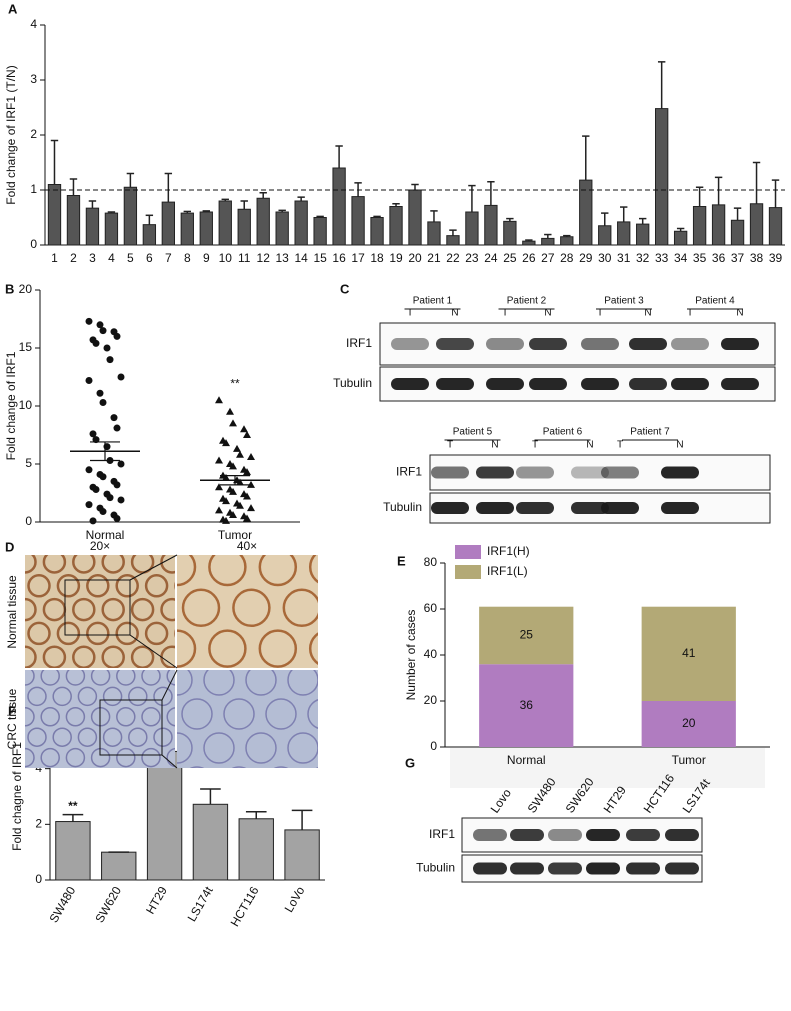 This screenshot has height=1011, width=791. What do you see at coordinates (33, 244) in the screenshot?
I see `y-tick-label: 0` at bounding box center [33, 244].